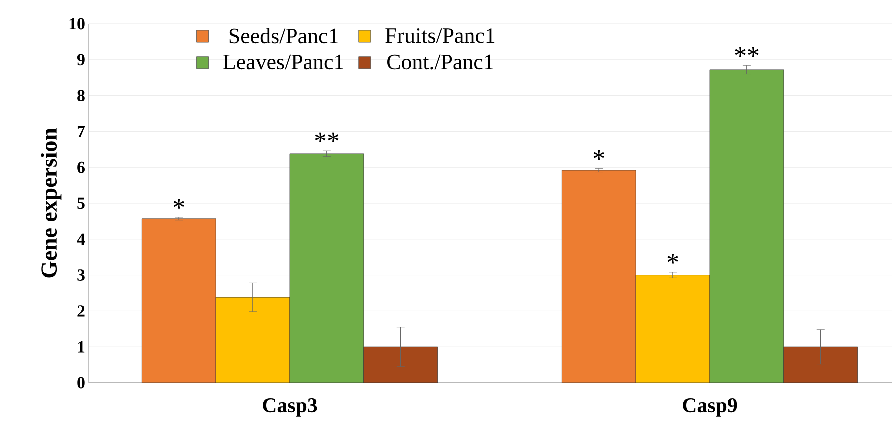 The height and width of the screenshot is (432, 892). I want to click on x-tick-label: Casp9, so click(710, 407).